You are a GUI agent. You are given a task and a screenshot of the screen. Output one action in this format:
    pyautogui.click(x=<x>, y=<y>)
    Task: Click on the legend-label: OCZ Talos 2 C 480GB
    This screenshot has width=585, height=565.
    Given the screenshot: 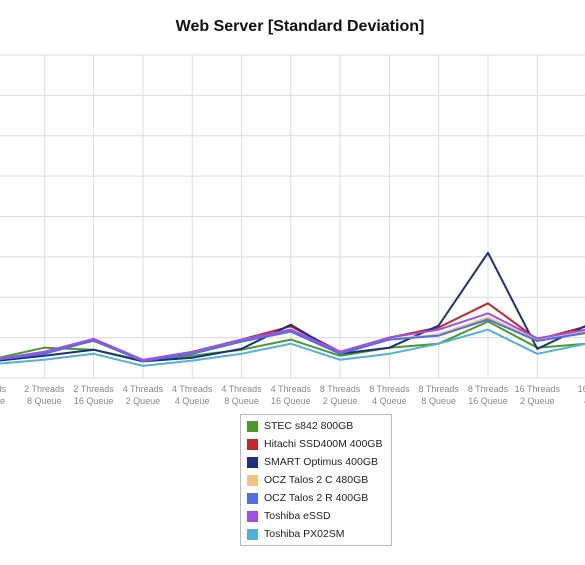 What is the action you would take?
    pyautogui.click(x=316, y=480)
    